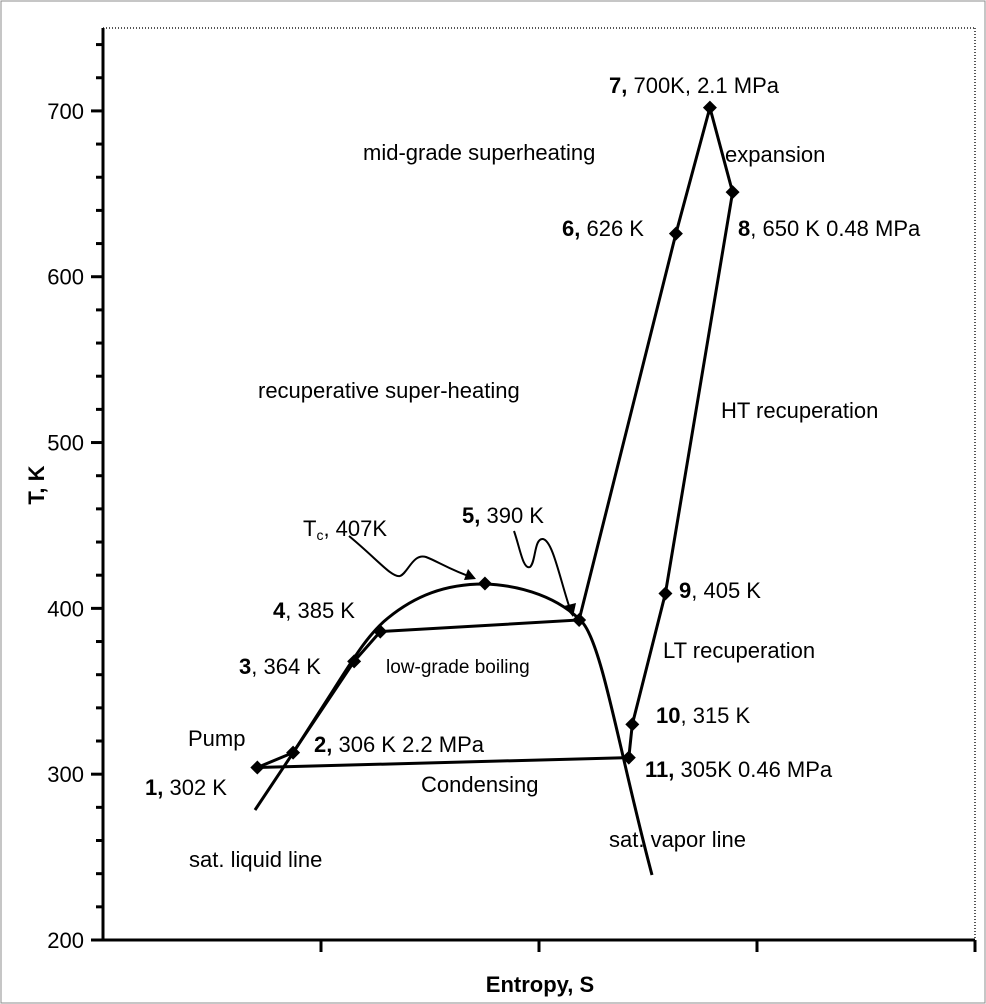  What do you see at coordinates (65, 111) in the screenshot?
I see `y-tick-label: 700` at bounding box center [65, 111].